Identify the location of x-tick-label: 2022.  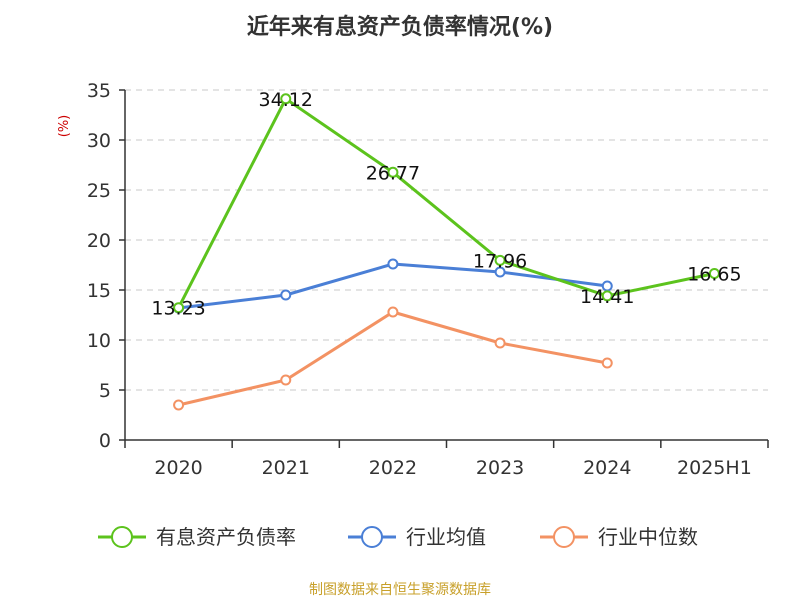
(393, 468).